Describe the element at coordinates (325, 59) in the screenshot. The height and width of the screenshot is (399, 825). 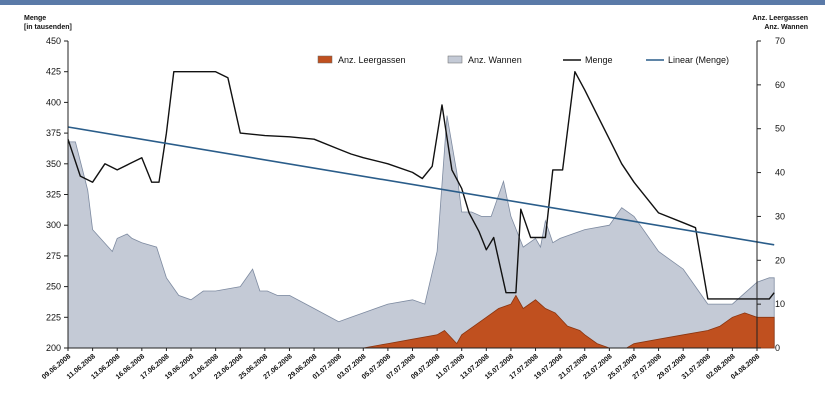
I see `legend-swatch-anz-leergassen` at that location.